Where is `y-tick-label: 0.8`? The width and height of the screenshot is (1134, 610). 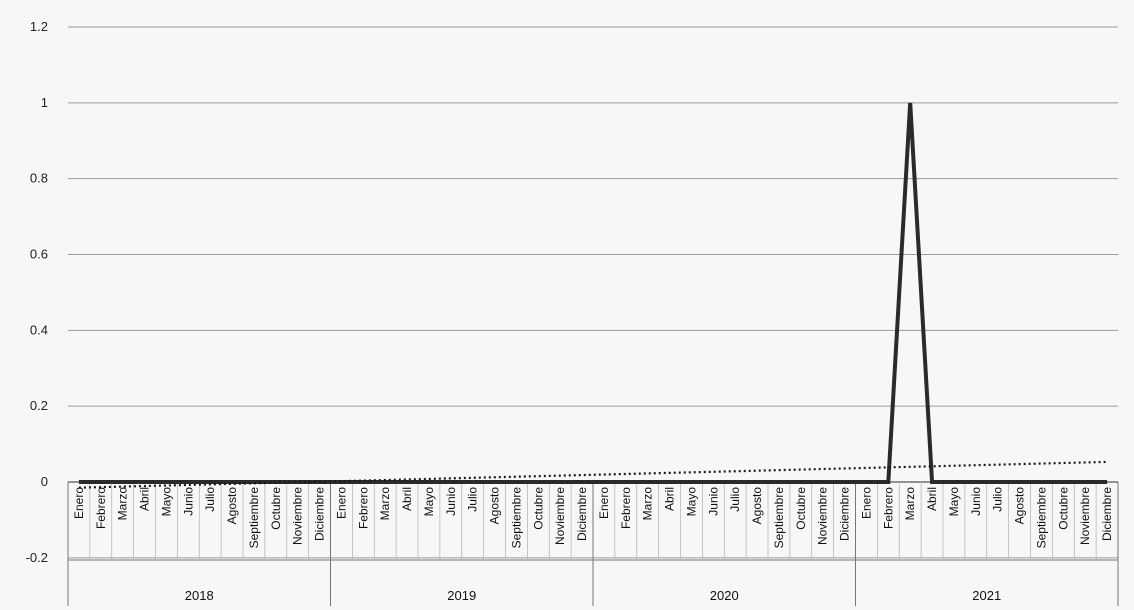
y-tick-label: 0.8 is located at coordinates (39, 178).